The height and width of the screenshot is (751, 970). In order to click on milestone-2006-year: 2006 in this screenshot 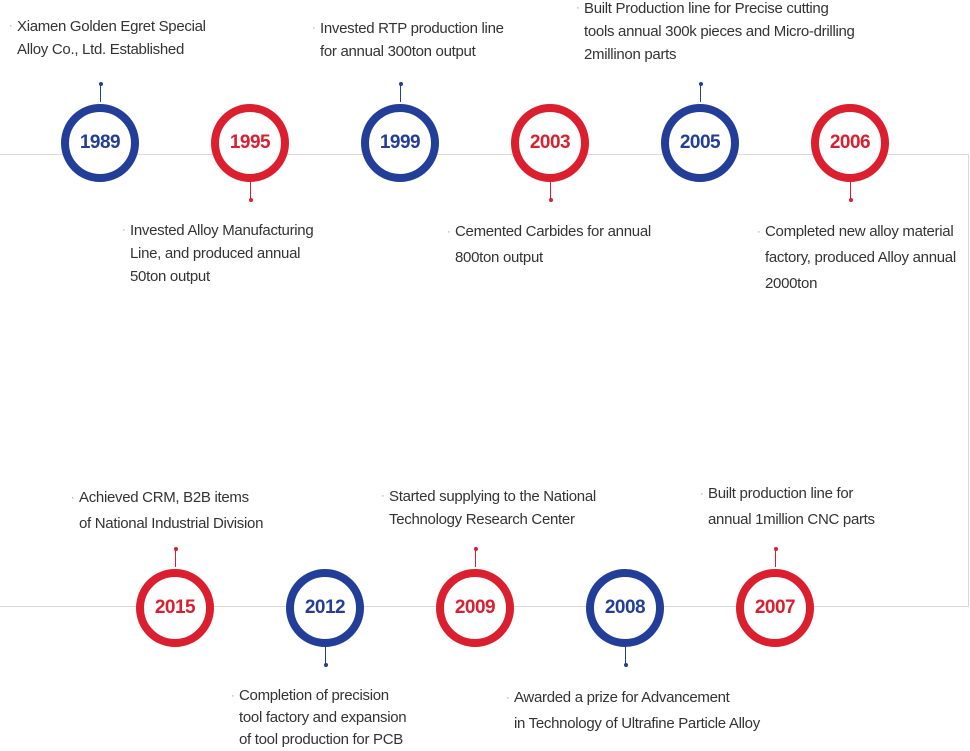, I will do `click(850, 142)`.